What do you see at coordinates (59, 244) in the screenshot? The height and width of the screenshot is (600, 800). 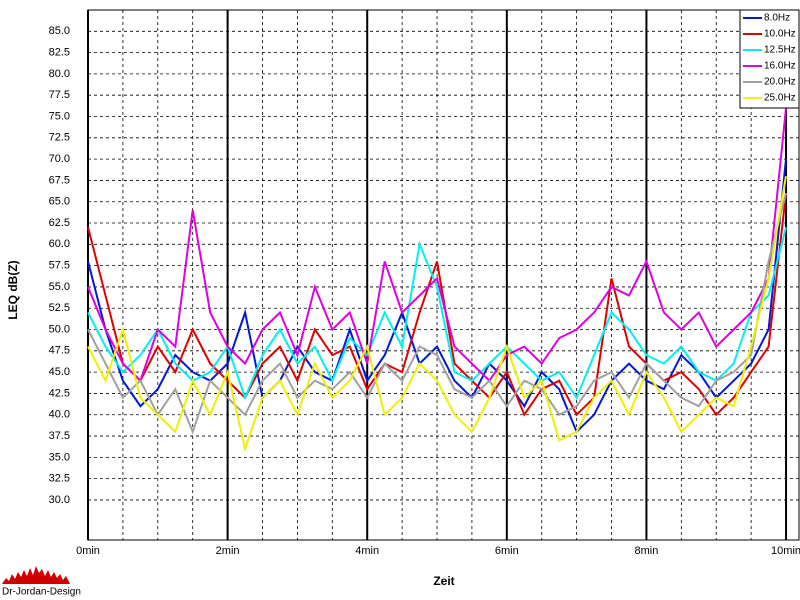 I see `y-tick-label: 60.0` at bounding box center [59, 244].